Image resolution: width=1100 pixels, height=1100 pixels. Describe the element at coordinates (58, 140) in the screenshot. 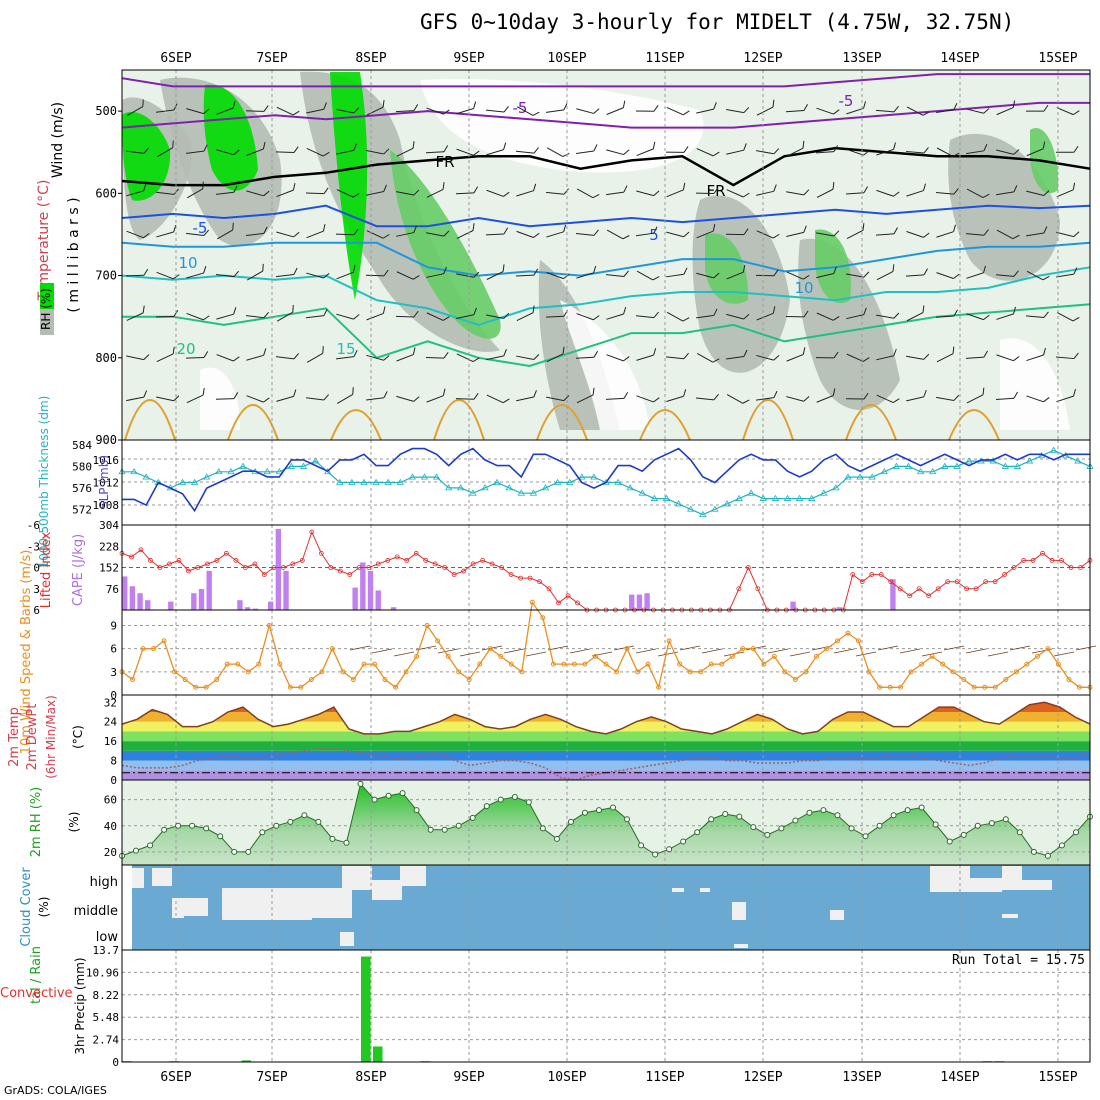

I see `wind-axis-label: Wind (m/s)` at that location.